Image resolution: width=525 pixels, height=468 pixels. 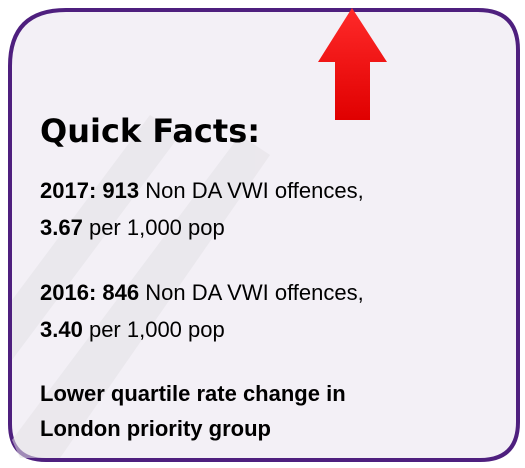 I want to click on note-line: Lower quartile rate change in, so click(x=193, y=393).